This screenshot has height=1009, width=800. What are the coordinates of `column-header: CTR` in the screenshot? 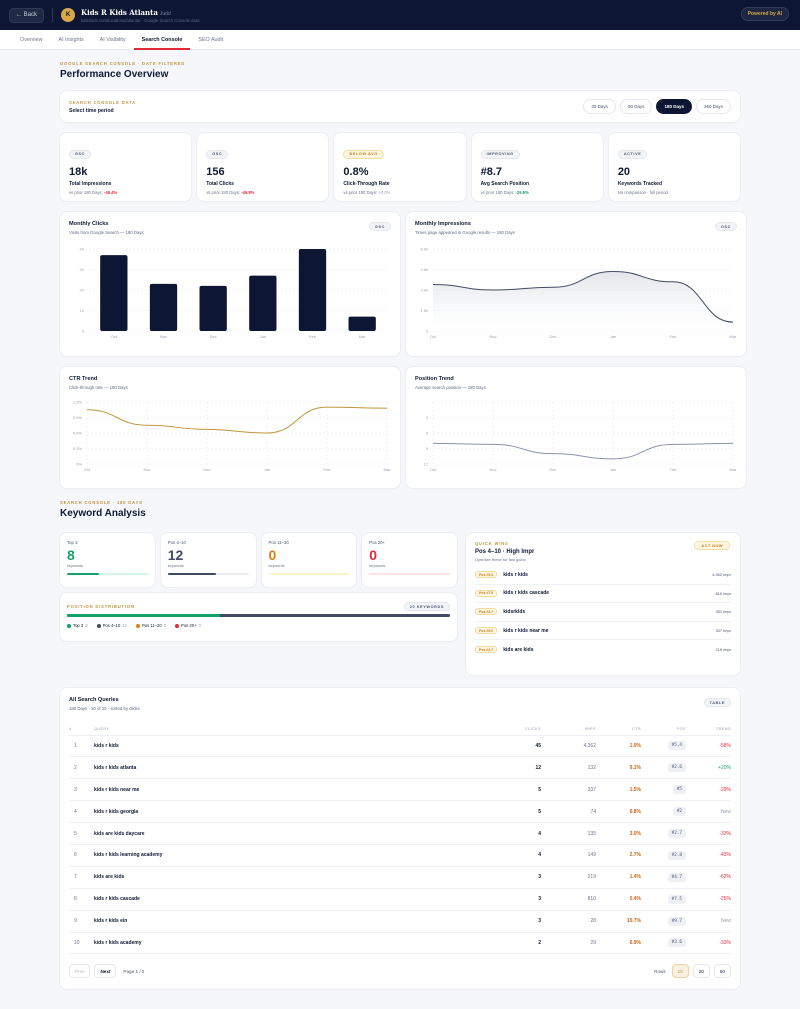 It's located at (618, 730).